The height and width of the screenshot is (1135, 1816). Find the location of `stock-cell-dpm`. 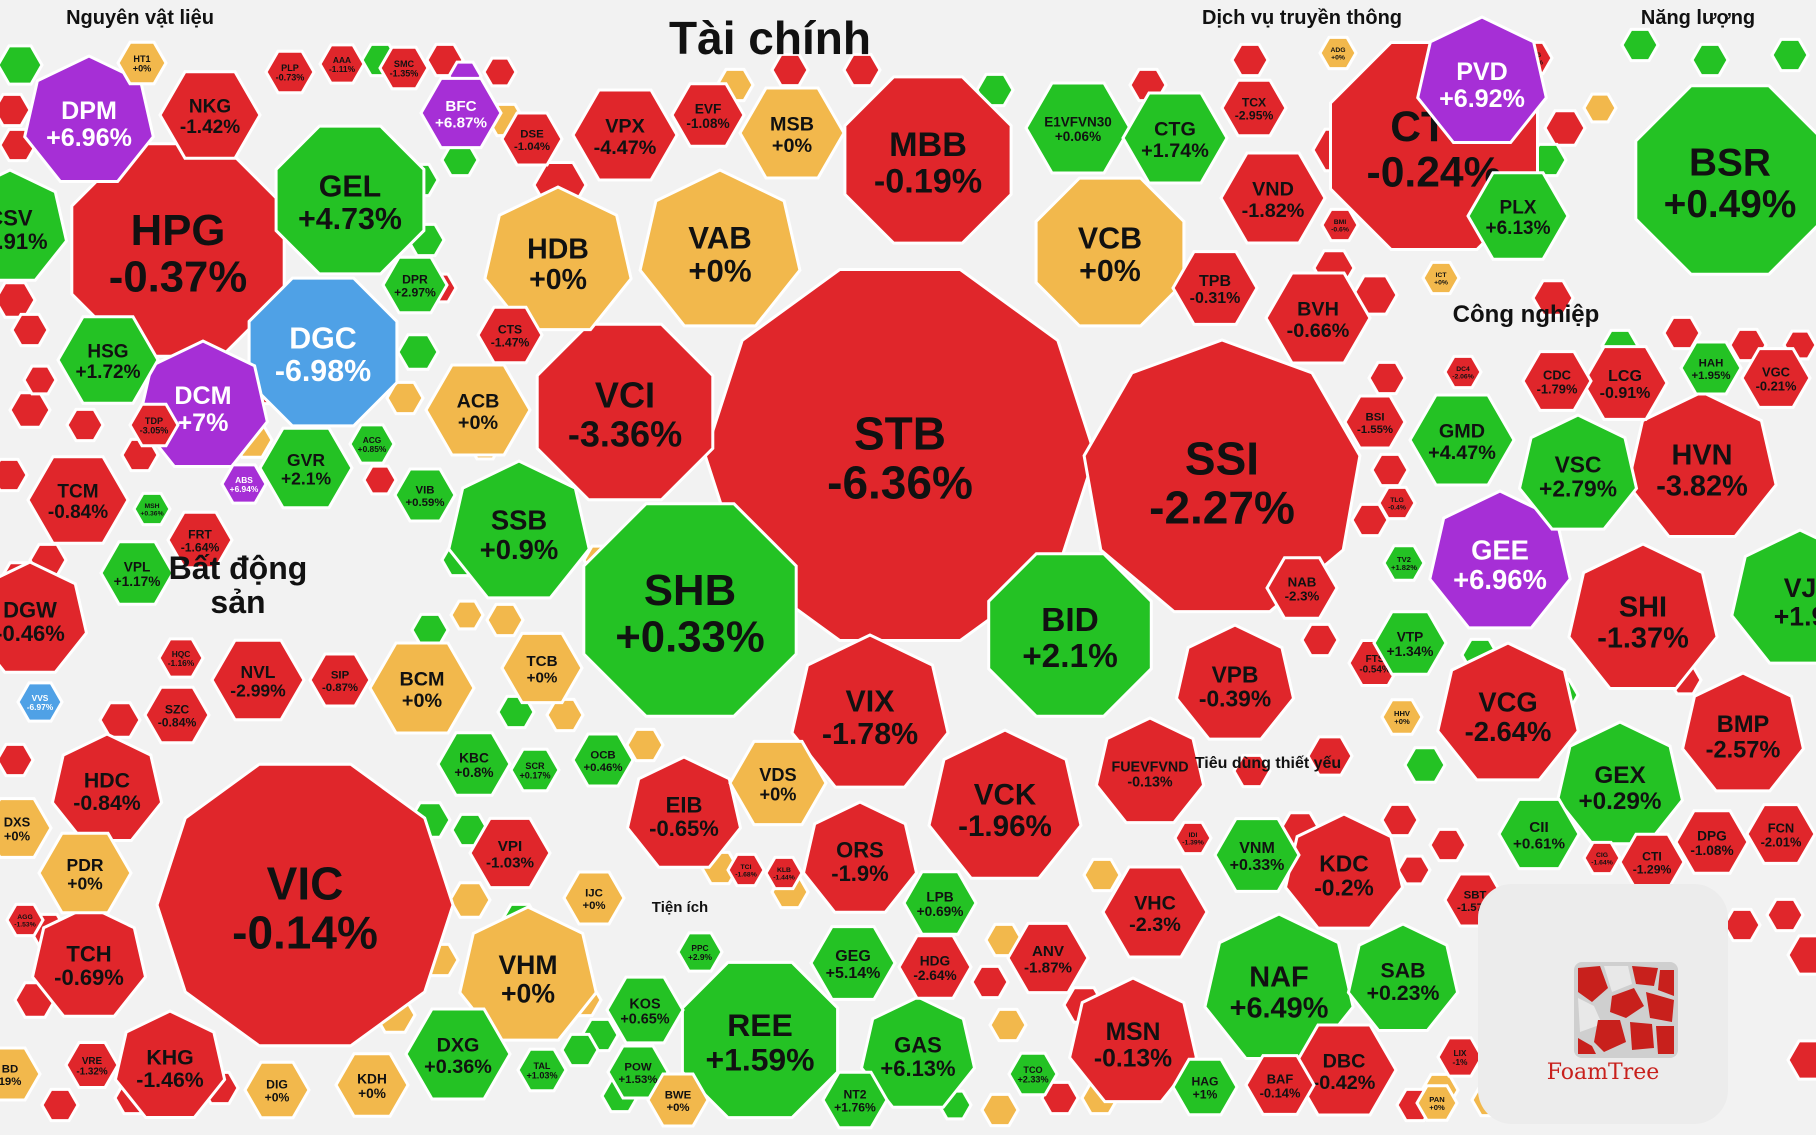

stock-cell-dpm is located at coordinates (89, 118).